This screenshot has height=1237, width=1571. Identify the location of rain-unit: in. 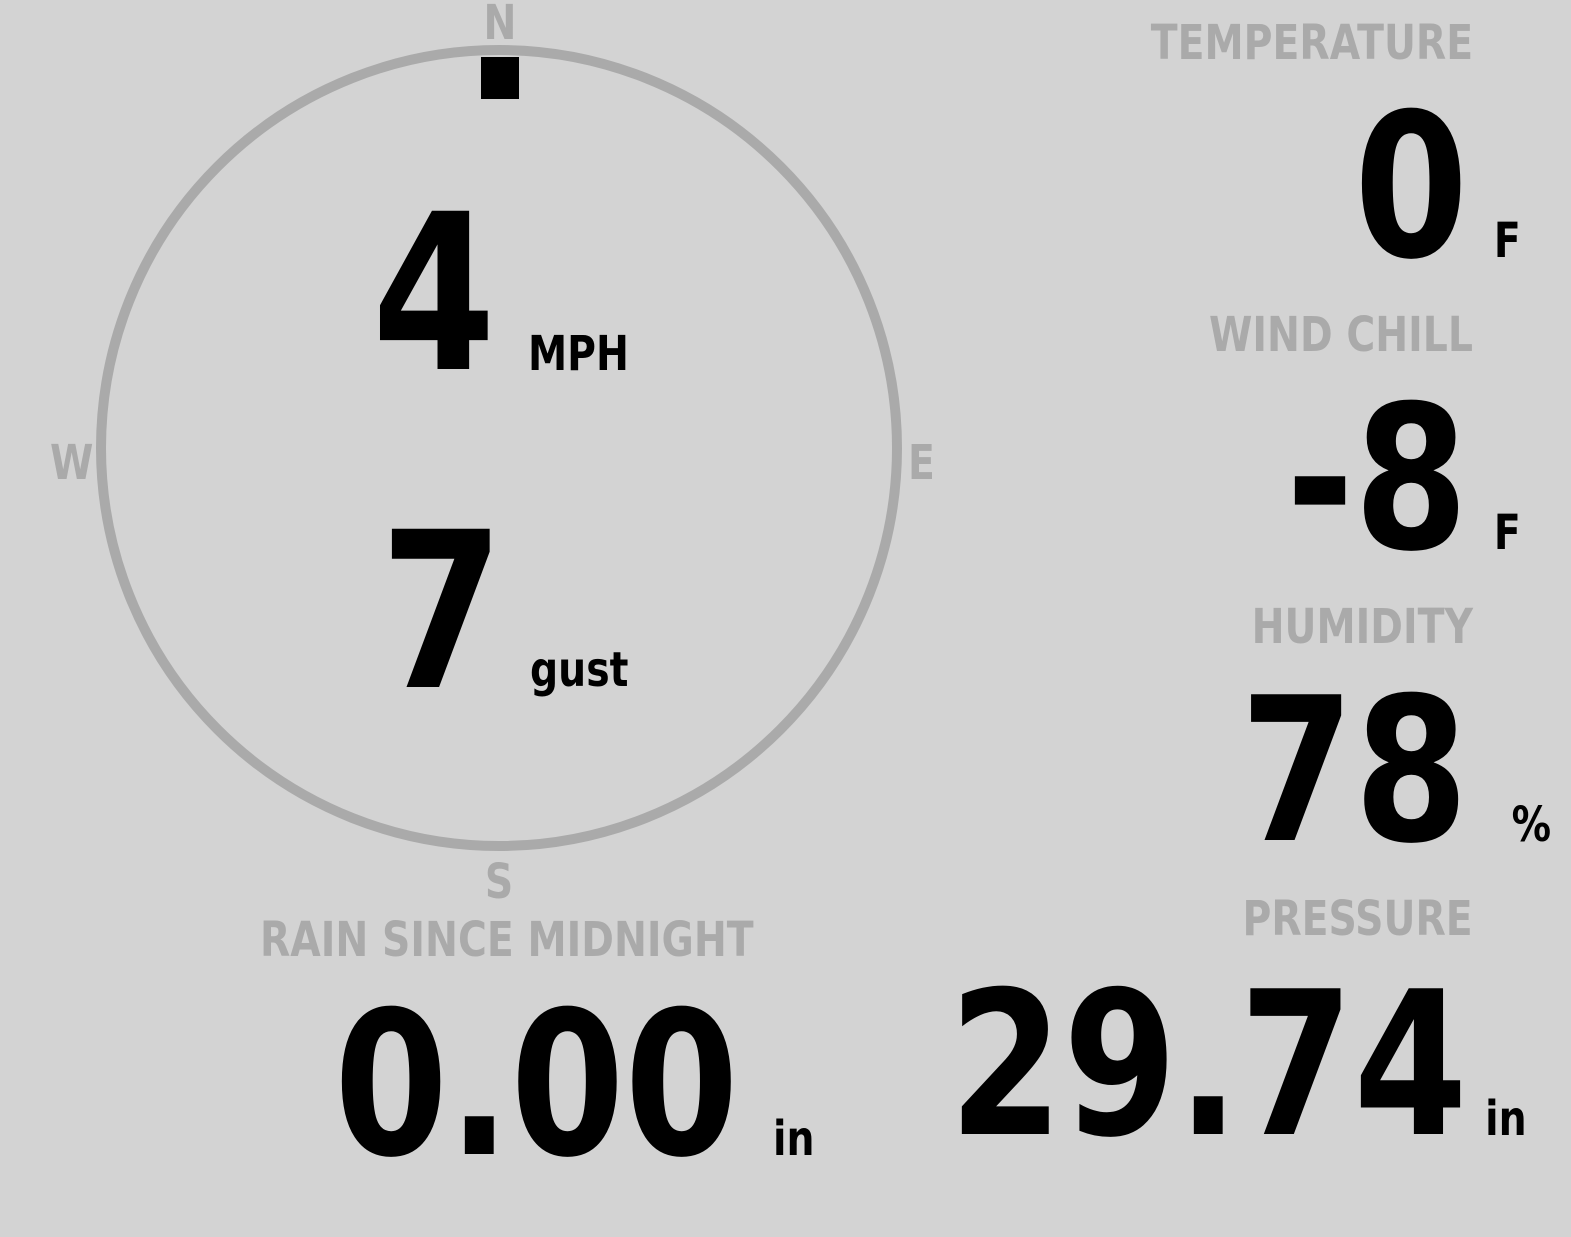
(794, 1139).